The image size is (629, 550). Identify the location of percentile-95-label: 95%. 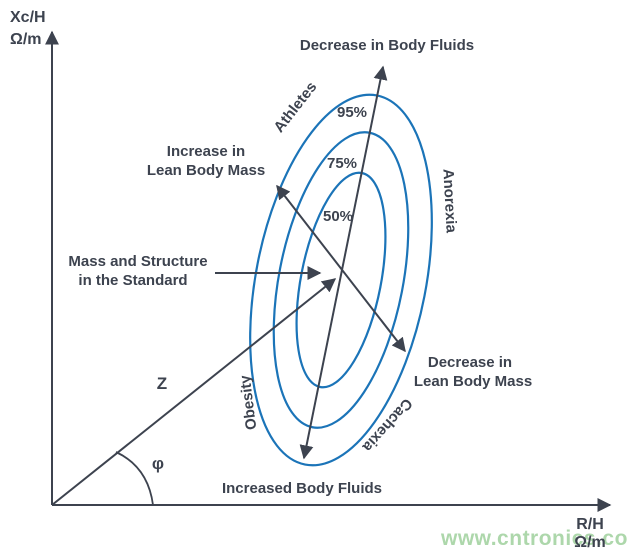
(352, 112).